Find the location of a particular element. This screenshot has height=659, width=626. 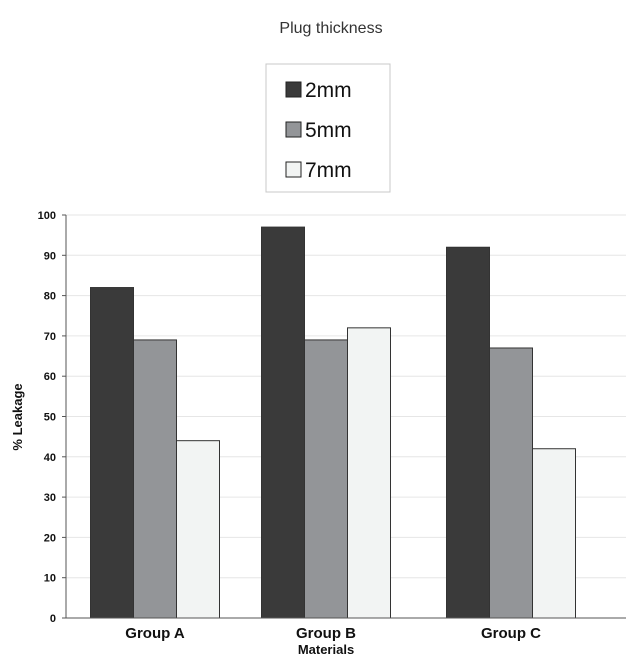

y-tick-labels: 0 10 20 30 40 50 60 70 80 90 100 is located at coordinates (52, 417).